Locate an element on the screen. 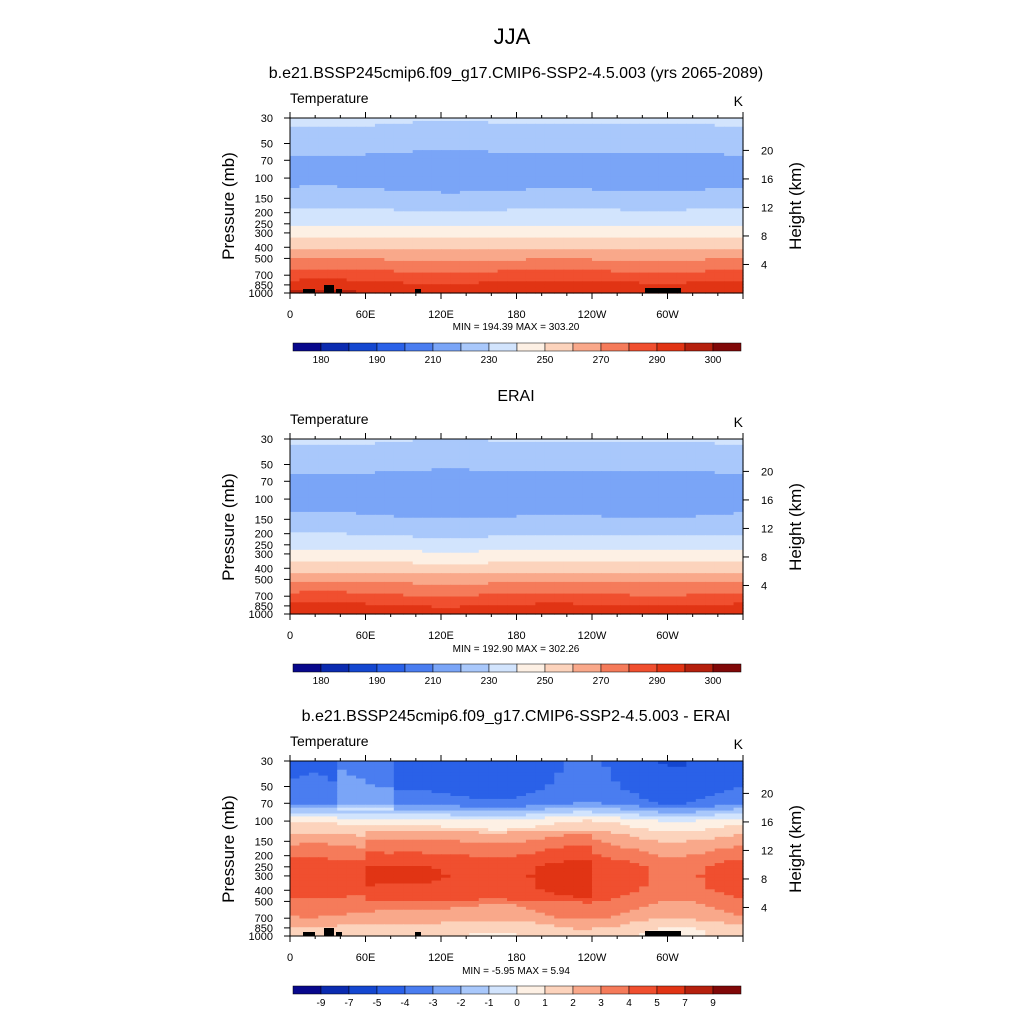  colorbar-label: 190 is located at coordinates (377, 360).